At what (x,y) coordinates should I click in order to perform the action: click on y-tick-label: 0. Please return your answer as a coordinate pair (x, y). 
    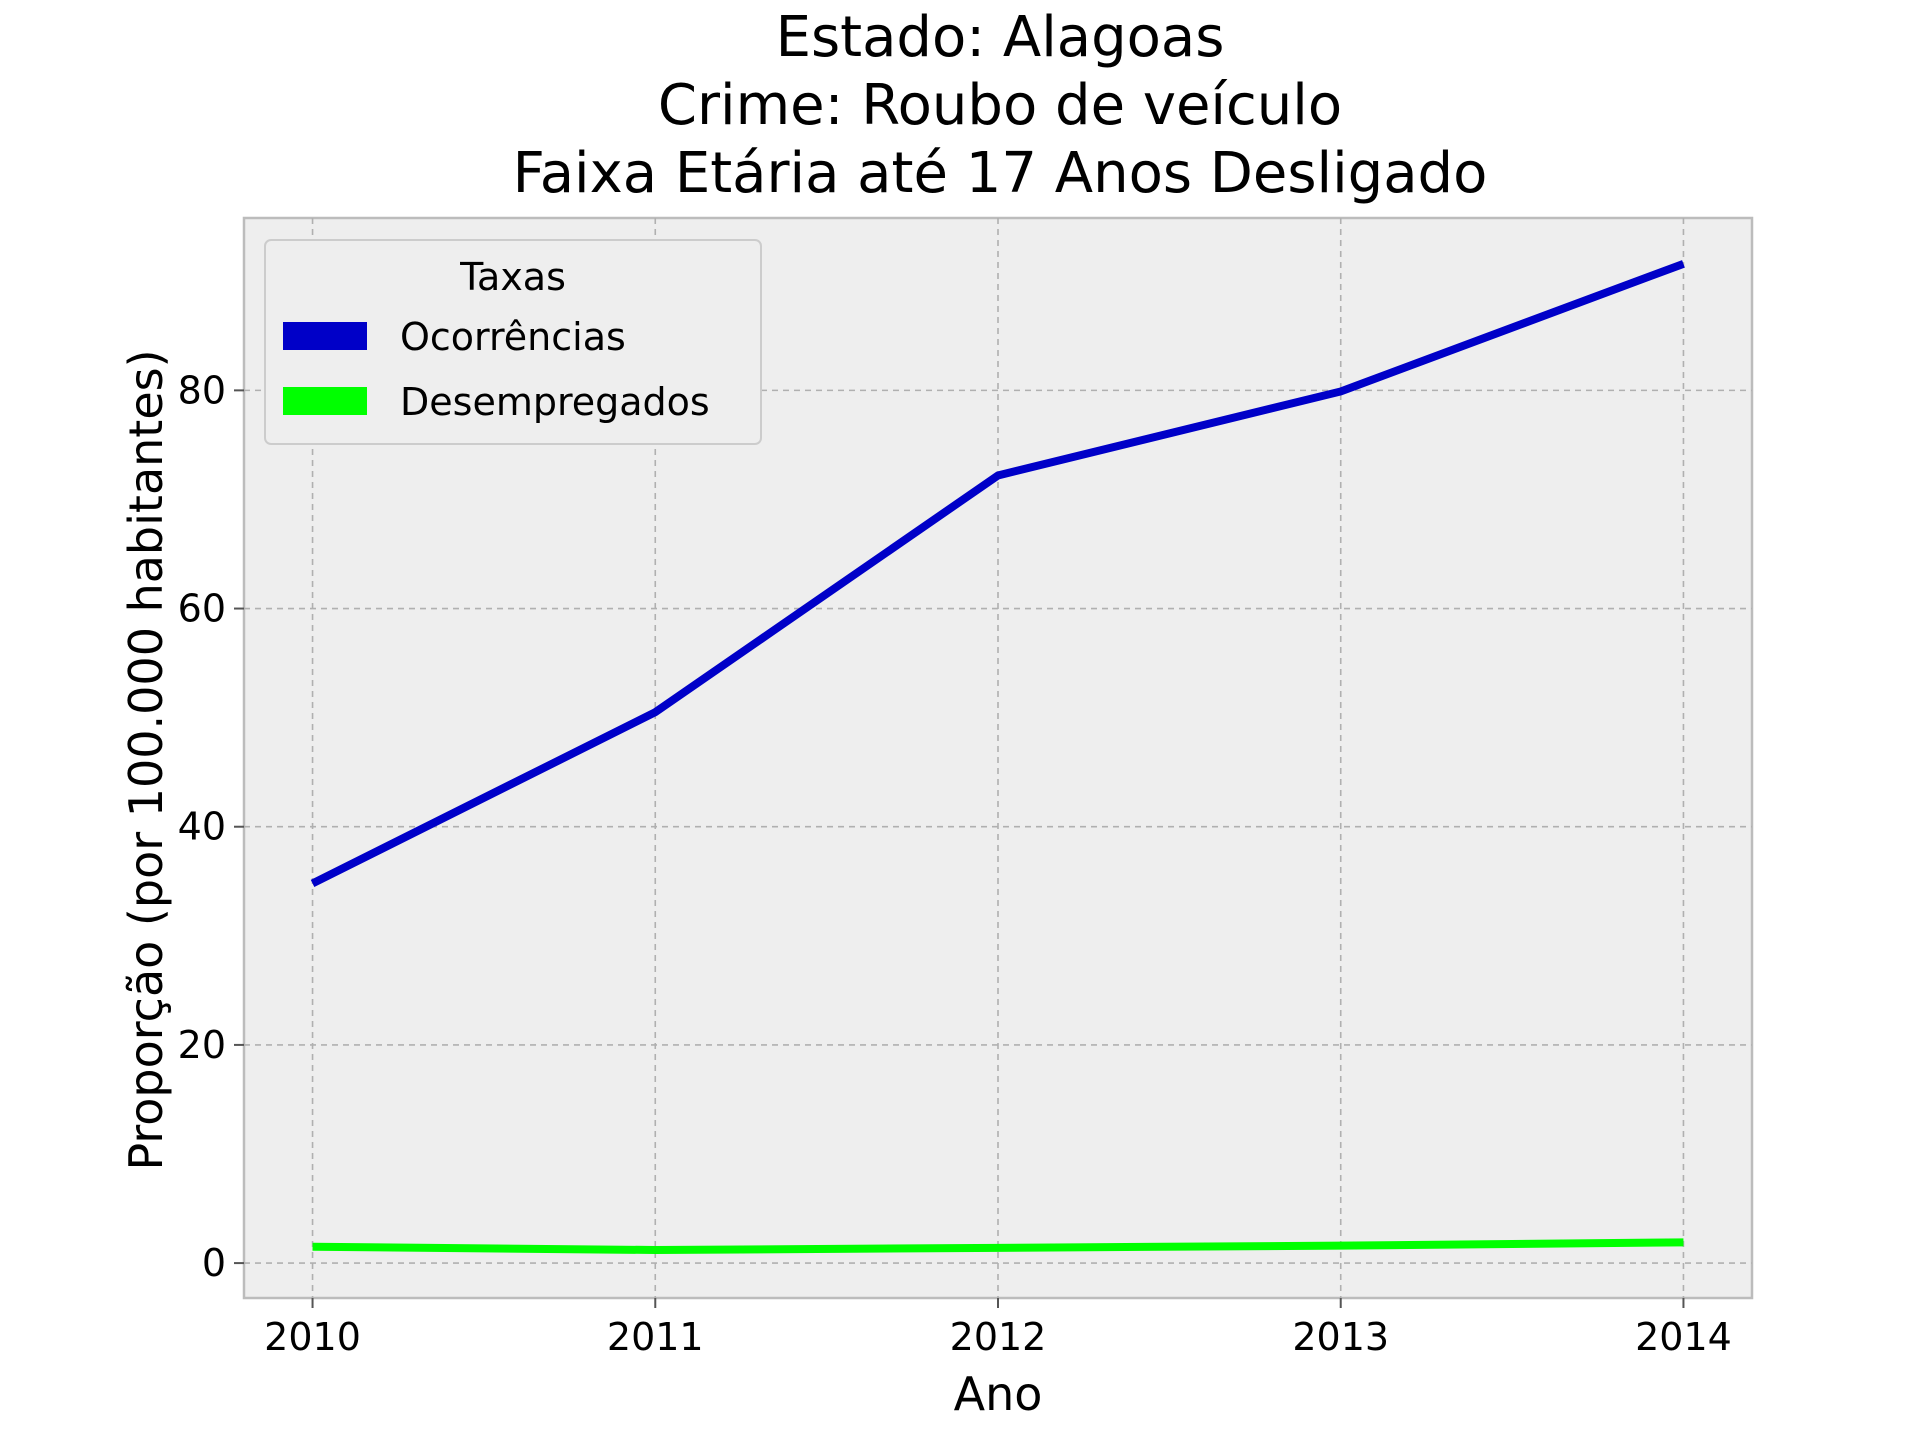
    Looking at the image, I should click on (214, 1263).